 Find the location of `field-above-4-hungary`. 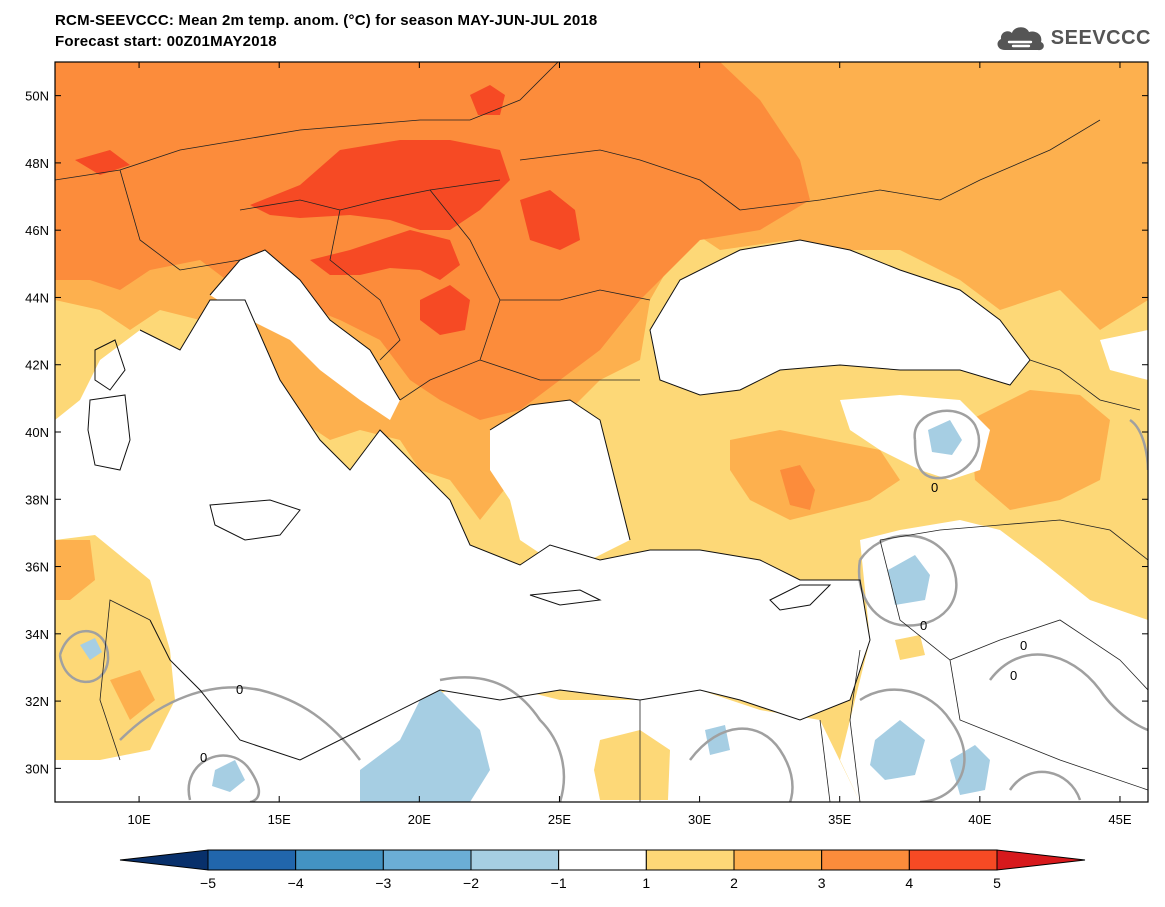

field-above-4-hungary is located at coordinates (380, 185).